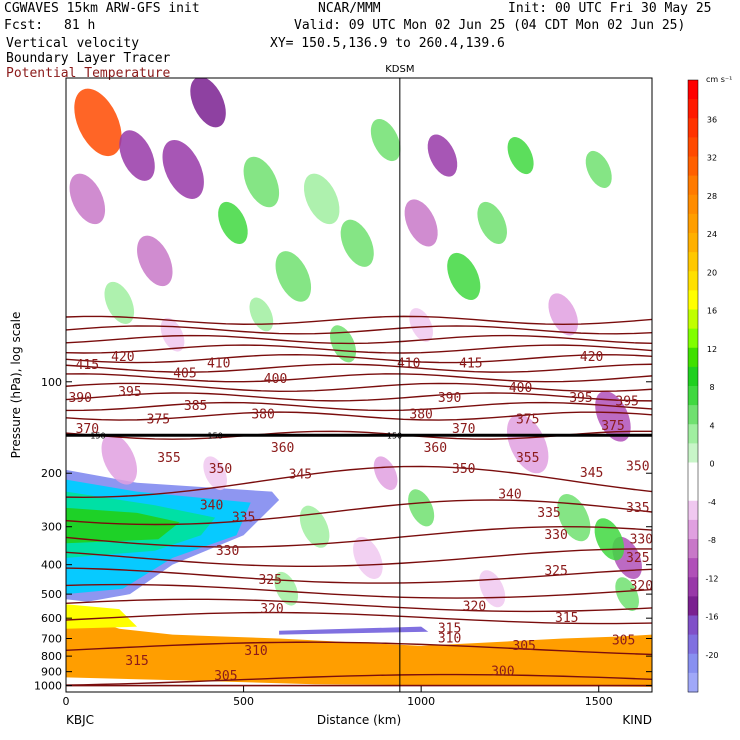 The height and width of the screenshot is (740, 740). I want to click on colorbar-label-2: 28, so click(712, 196).